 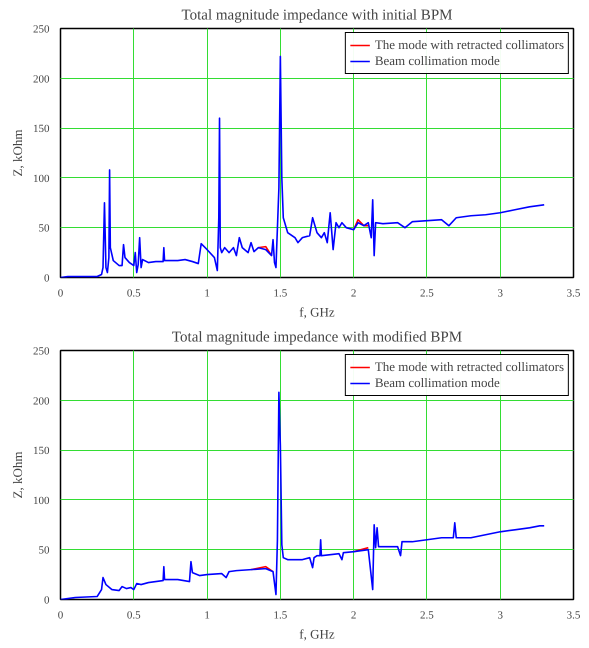 What do you see at coordinates (317, 16) in the screenshot?
I see `chart-title: Total magnitude impedance with initial BPM` at bounding box center [317, 16].